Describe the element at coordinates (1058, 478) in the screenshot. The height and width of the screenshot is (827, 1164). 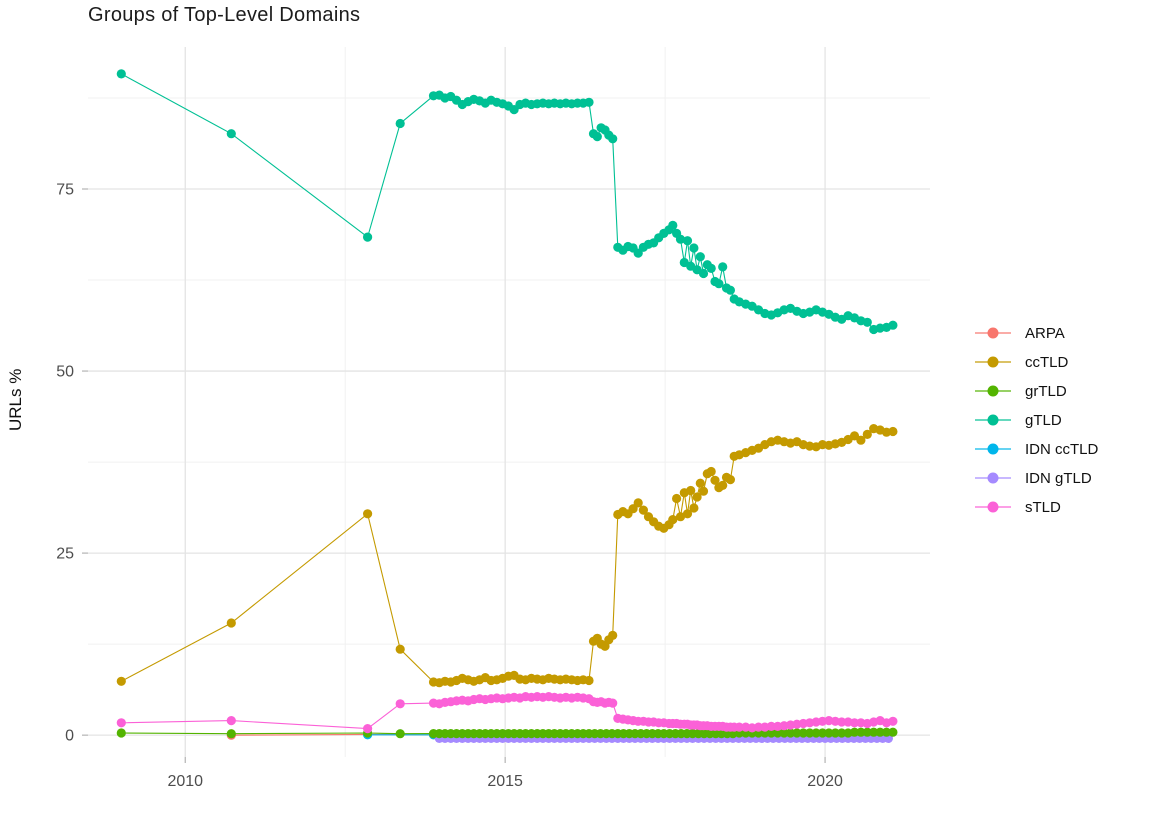
I see `legend-label: IDN gTLD` at that location.